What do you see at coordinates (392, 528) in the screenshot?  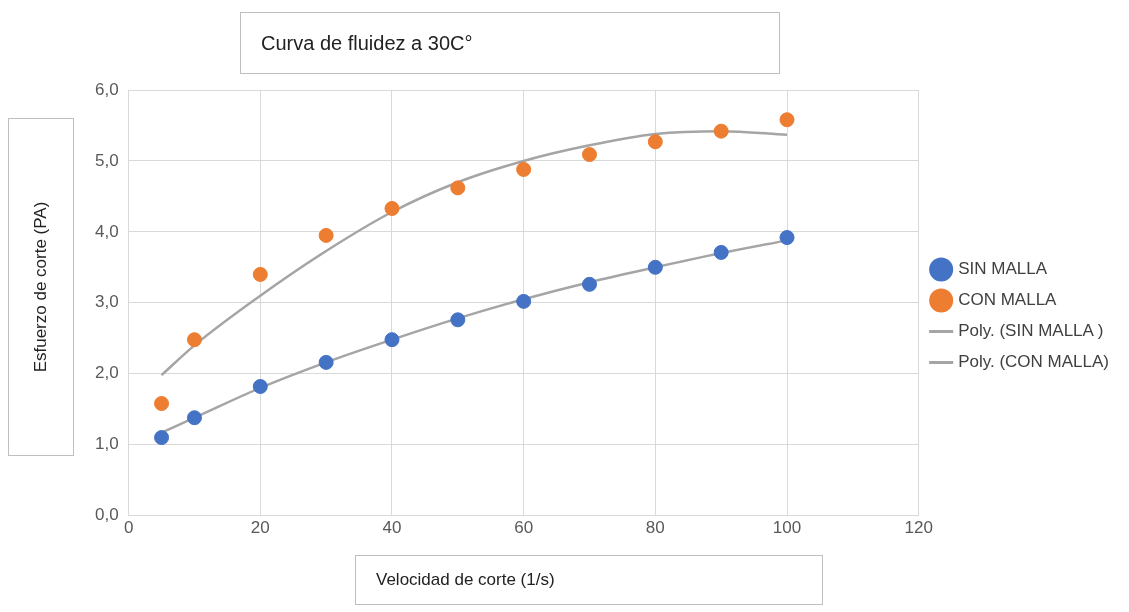 I see `x-tick-label: 40` at bounding box center [392, 528].